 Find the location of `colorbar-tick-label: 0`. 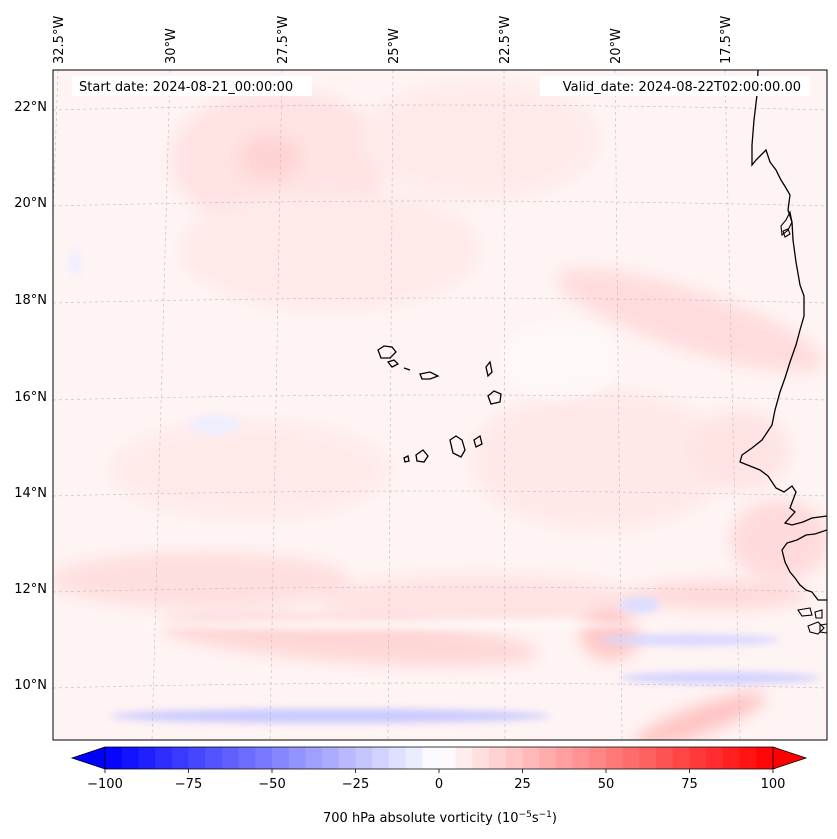

colorbar-tick-label: 0 is located at coordinates (439, 784).